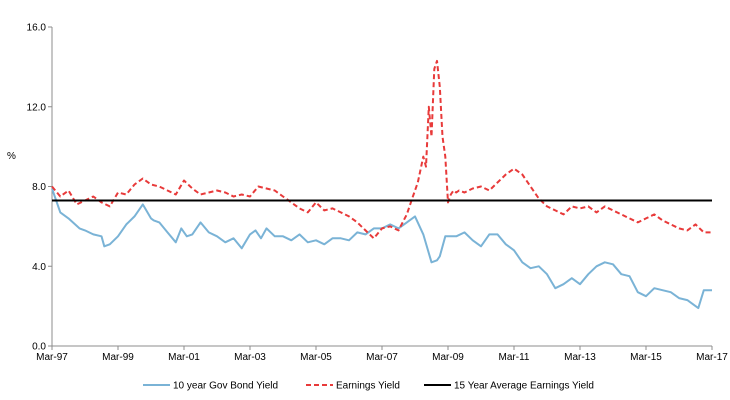  What do you see at coordinates (646, 357) in the screenshot?
I see `x-tick-label: Mar-15` at bounding box center [646, 357].